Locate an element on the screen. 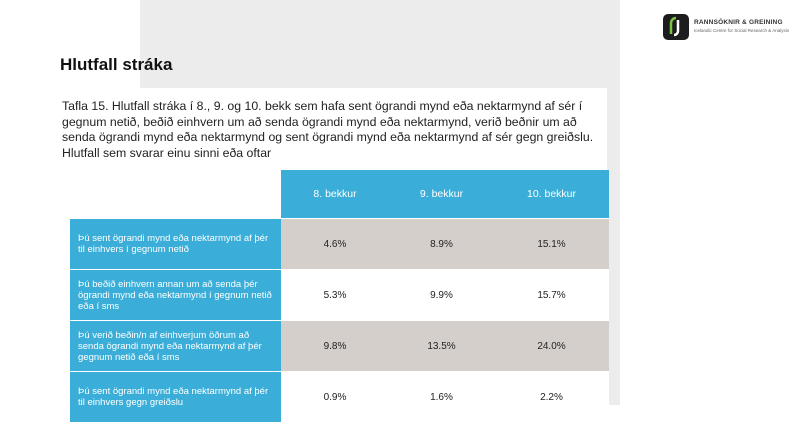  cell-value: 13.5% is located at coordinates (441, 346).